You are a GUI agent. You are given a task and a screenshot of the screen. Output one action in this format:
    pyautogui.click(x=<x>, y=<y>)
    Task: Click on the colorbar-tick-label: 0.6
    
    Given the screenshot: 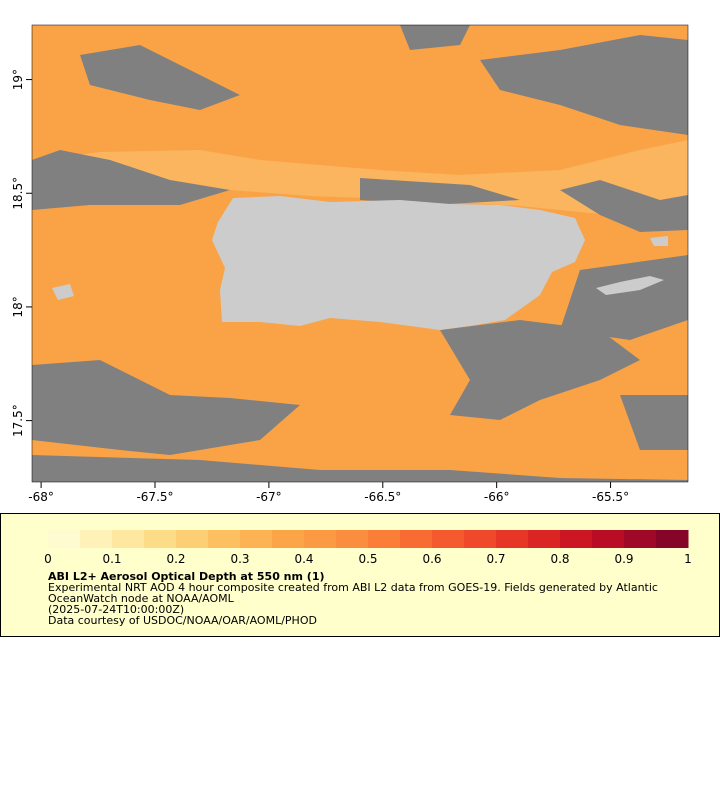 What is the action you would take?
    pyautogui.click(x=431, y=559)
    